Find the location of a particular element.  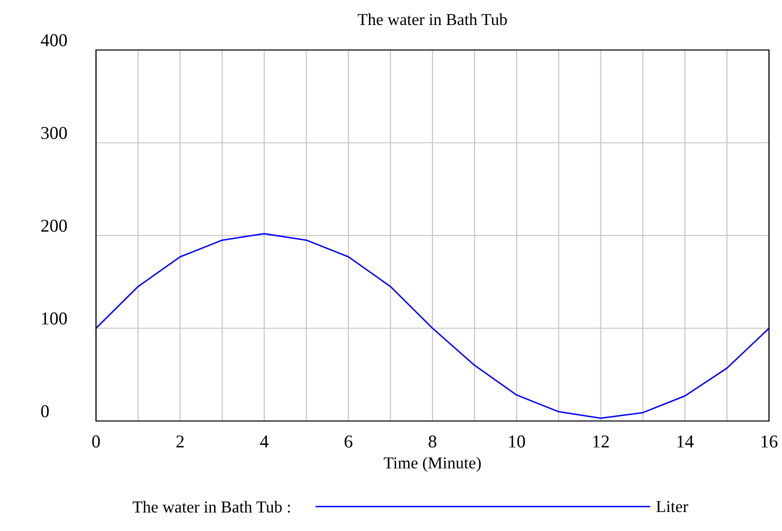

y-tick-label: 300 is located at coordinates (54, 133).